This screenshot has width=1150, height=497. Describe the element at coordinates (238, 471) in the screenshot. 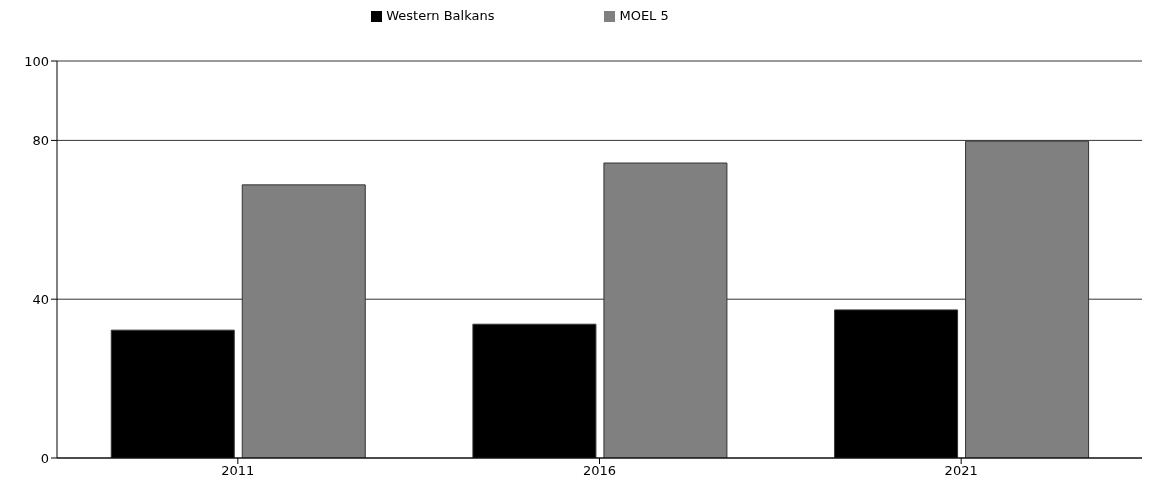

I see `x-tick-label: 2011` at that location.